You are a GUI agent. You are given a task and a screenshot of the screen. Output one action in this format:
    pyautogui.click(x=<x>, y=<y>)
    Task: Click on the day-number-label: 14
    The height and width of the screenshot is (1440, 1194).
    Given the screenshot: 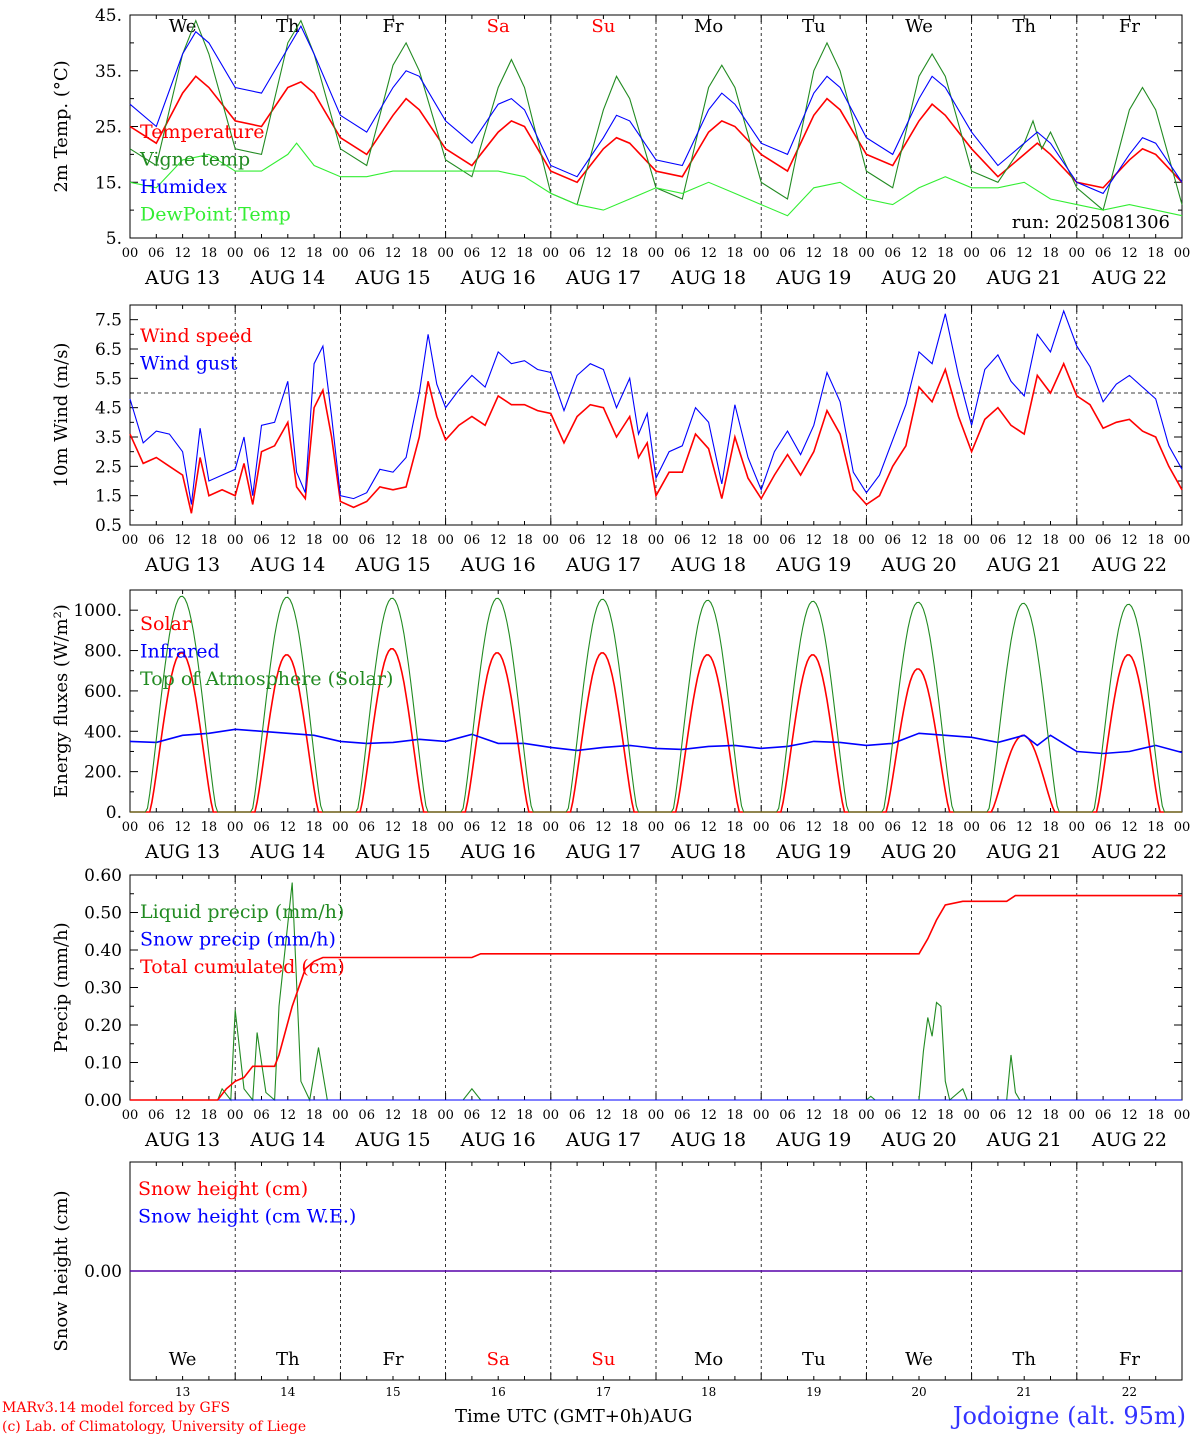 What is the action you would take?
    pyautogui.click(x=288, y=1392)
    